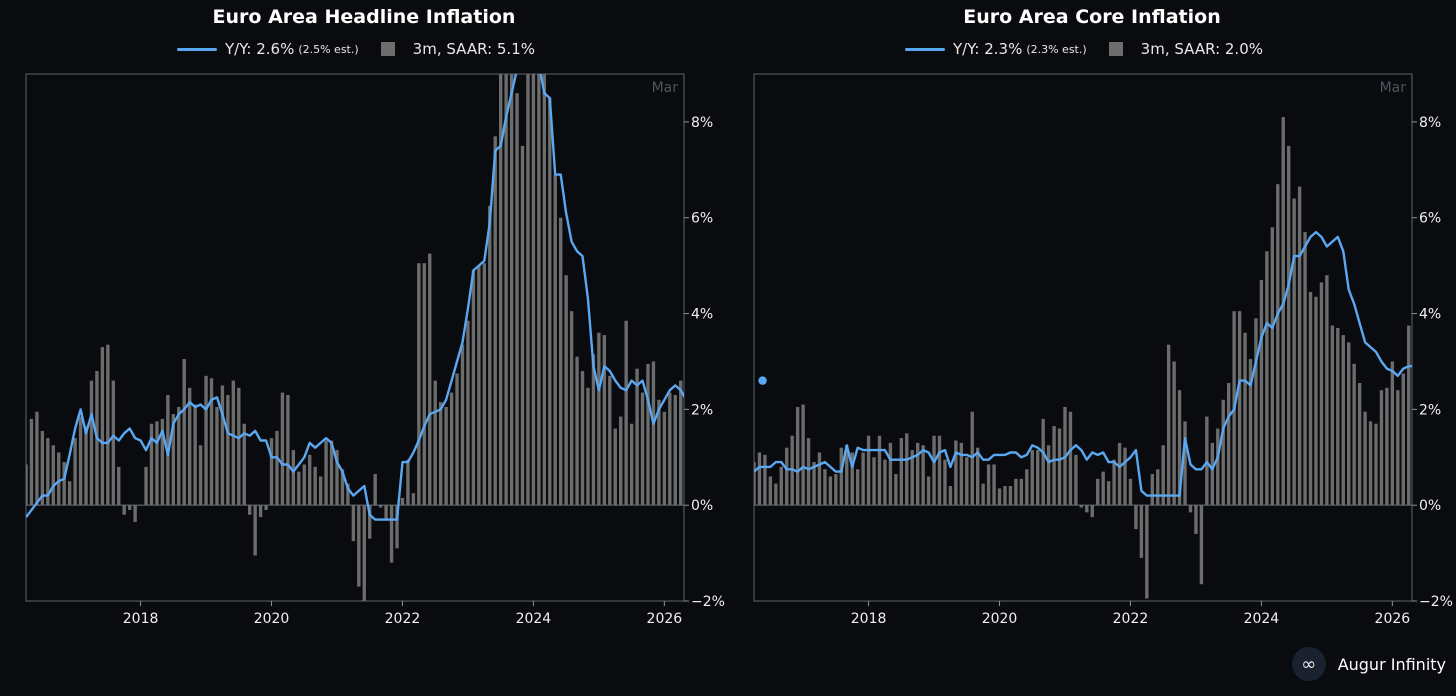  Describe the element at coordinates (1131, 619) in the screenshot. I see `x-tick-label: 2022` at that location.